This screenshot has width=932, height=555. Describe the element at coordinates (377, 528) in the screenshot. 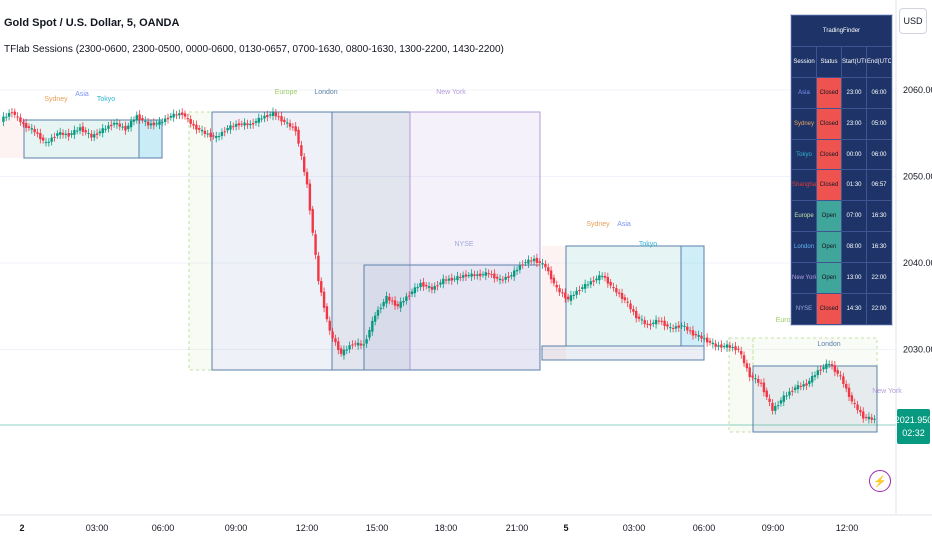

I see `x-tick-label: 15:00` at that location.